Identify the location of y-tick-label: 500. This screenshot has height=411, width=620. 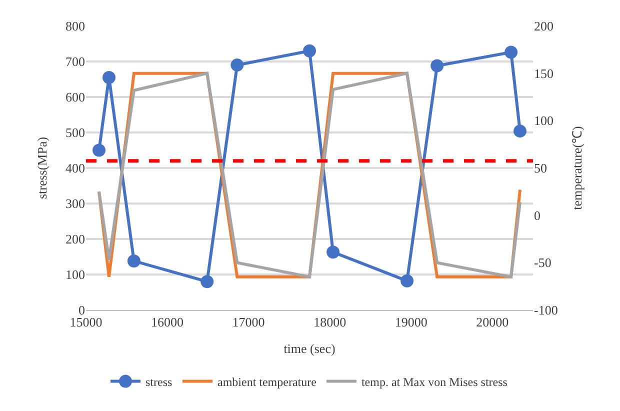
(75, 132).